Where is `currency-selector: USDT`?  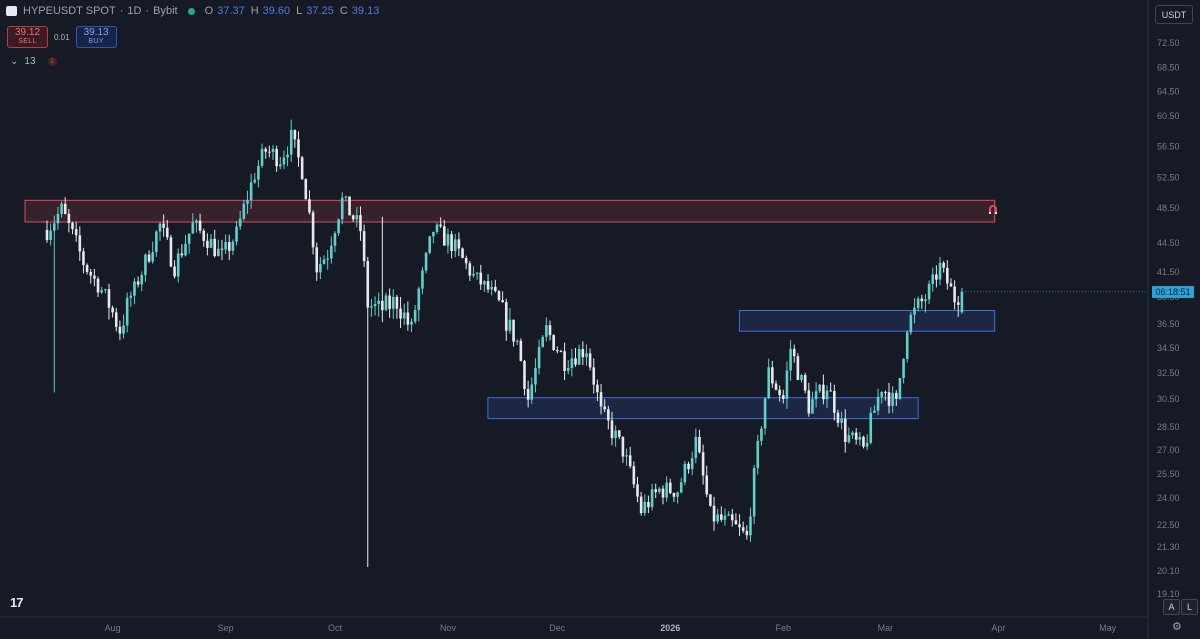 currency-selector: USDT is located at coordinates (1174, 14).